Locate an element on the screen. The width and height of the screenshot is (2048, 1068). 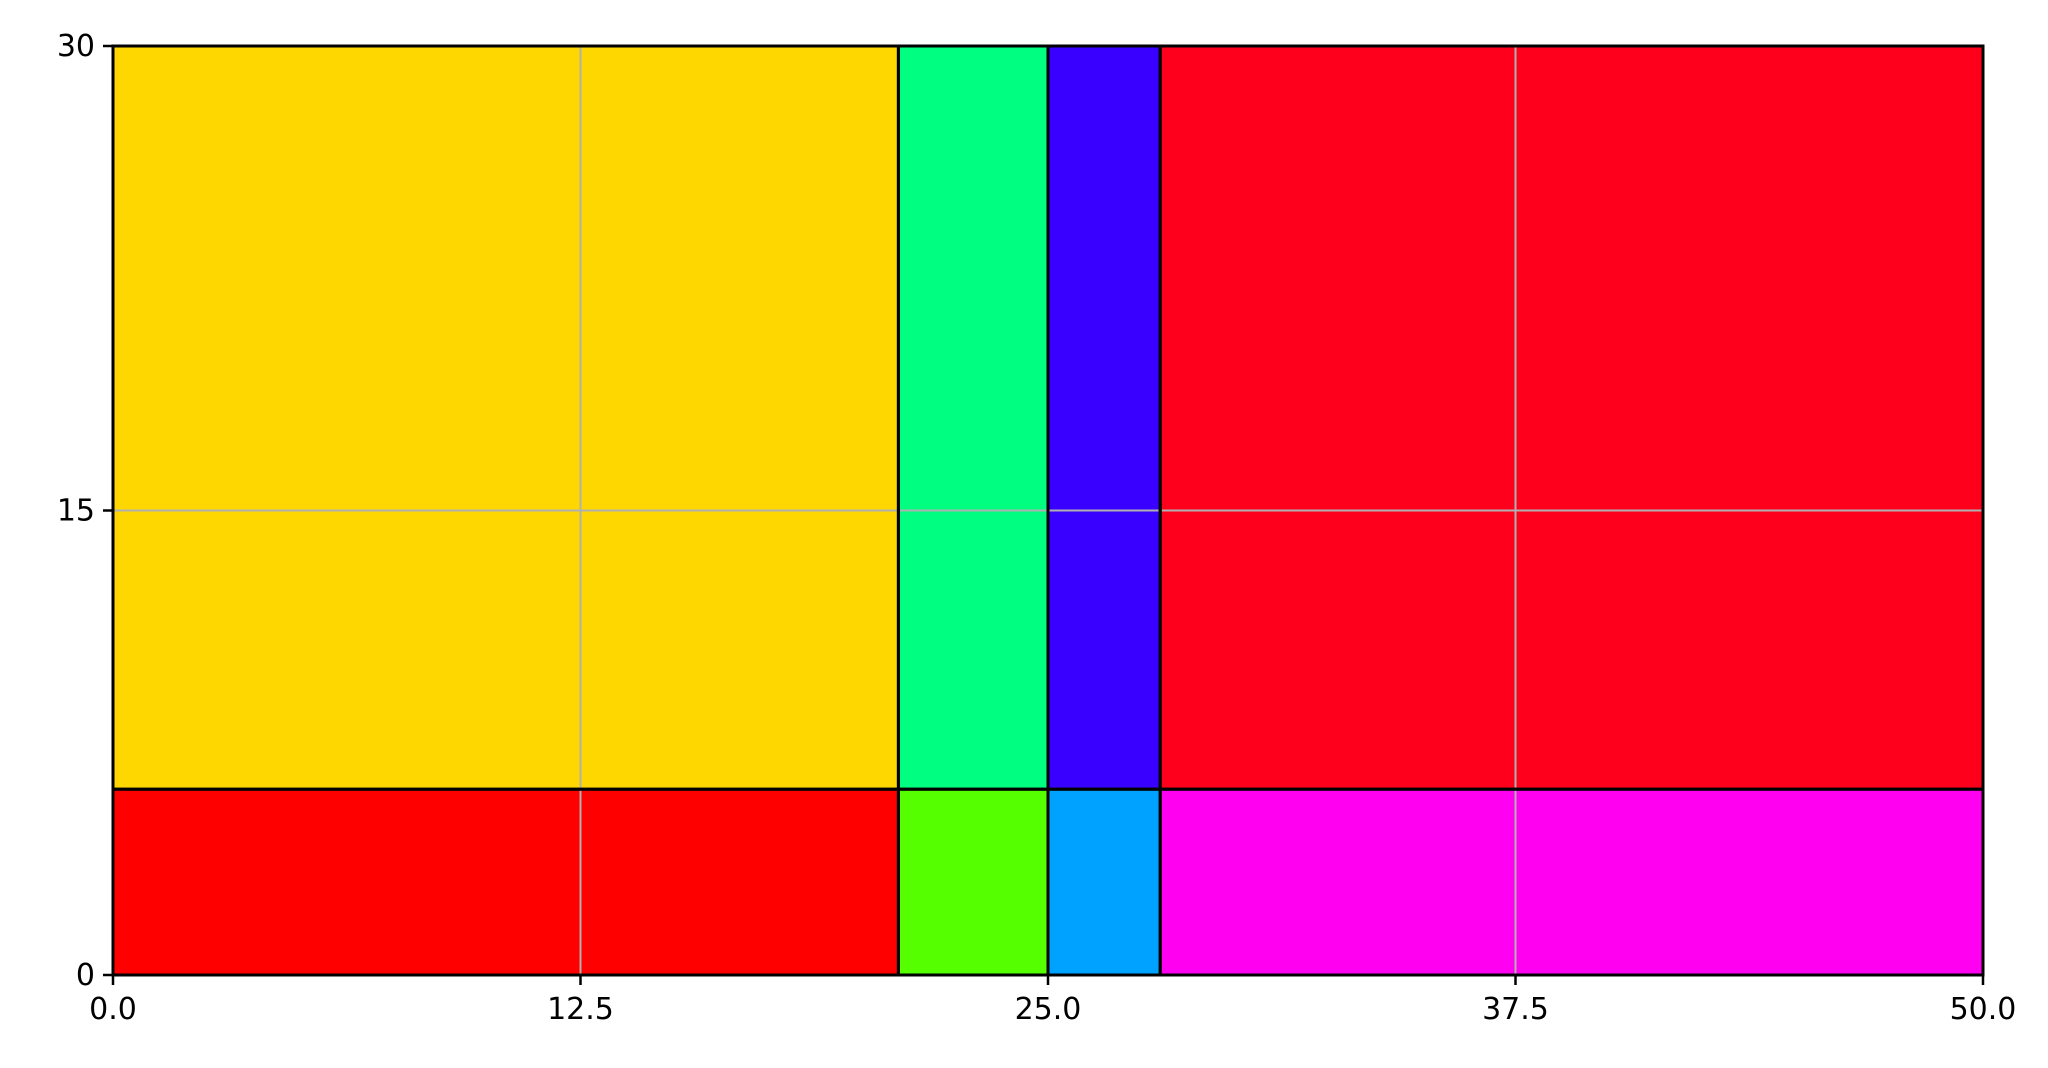
x-axis: 0.0 12.5 25.0 37.5 50.0 is located at coordinates (1052, 1001).